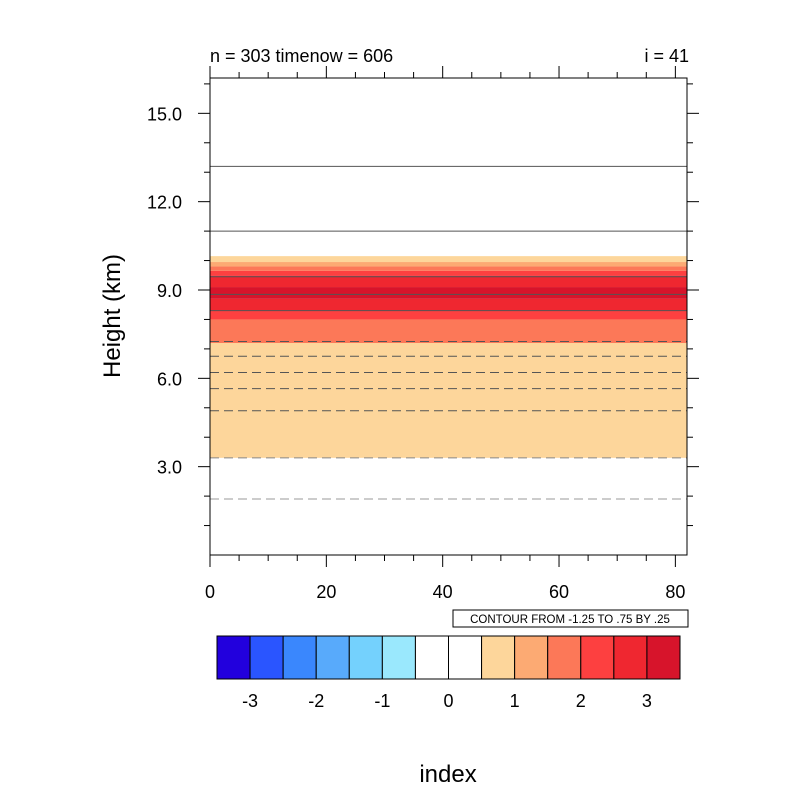 The width and height of the screenshot is (800, 800). I want to click on x-tick-label: 60, so click(559, 592).